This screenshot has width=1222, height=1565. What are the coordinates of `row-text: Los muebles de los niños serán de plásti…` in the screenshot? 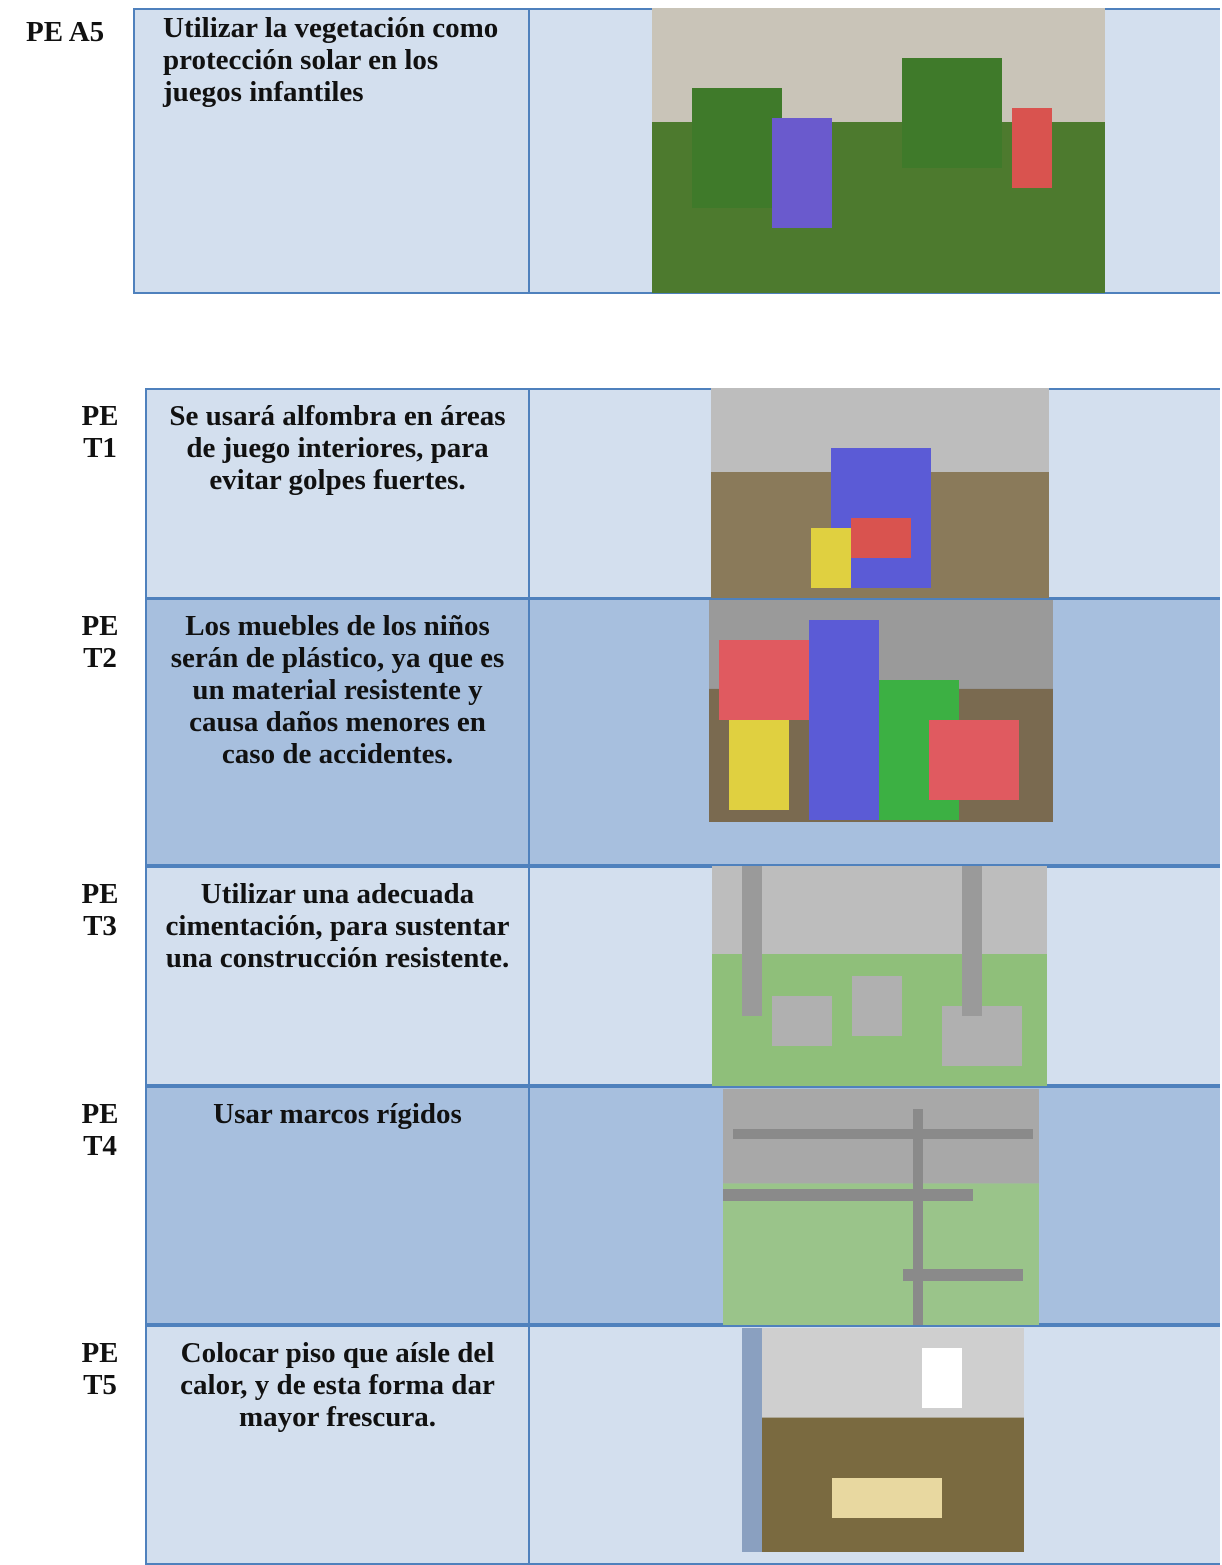 It's located at (337, 690).